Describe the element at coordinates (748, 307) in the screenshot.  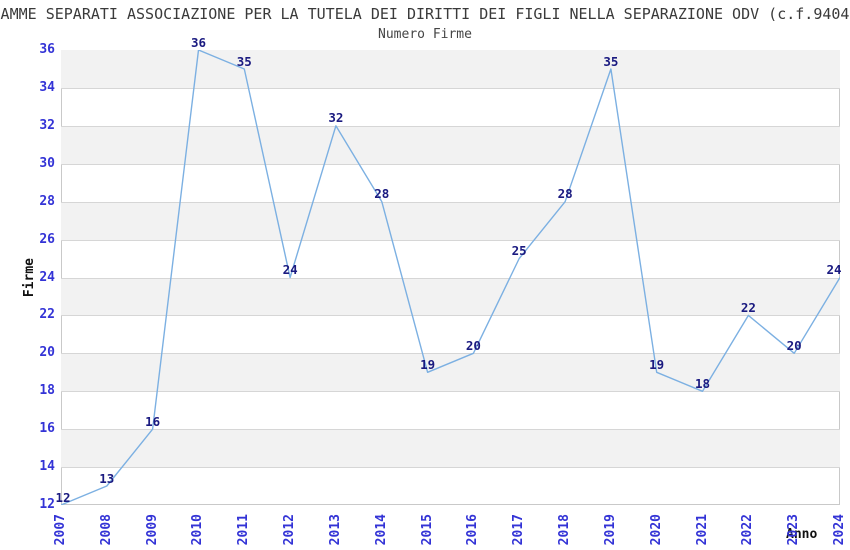
I see `data-label: 22` at that location.